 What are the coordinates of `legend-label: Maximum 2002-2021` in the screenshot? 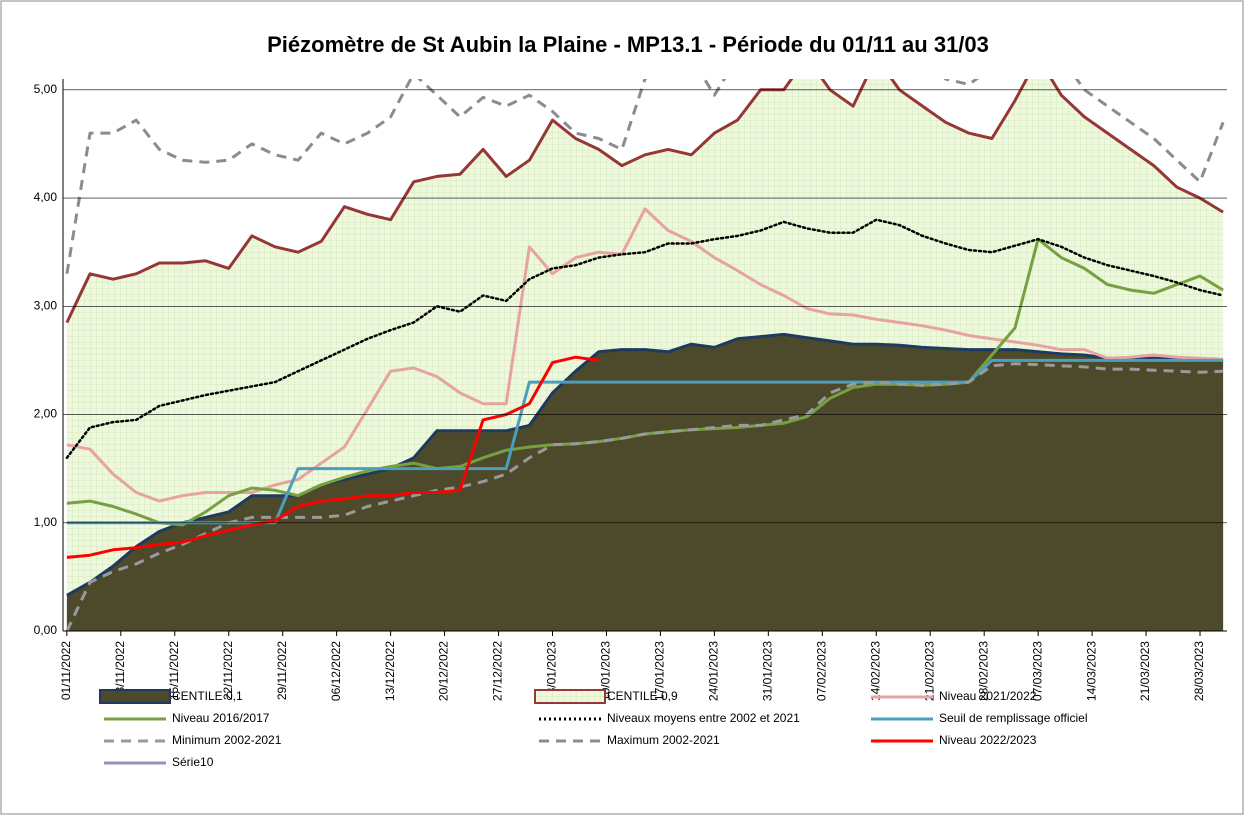 It's located at (663, 740).